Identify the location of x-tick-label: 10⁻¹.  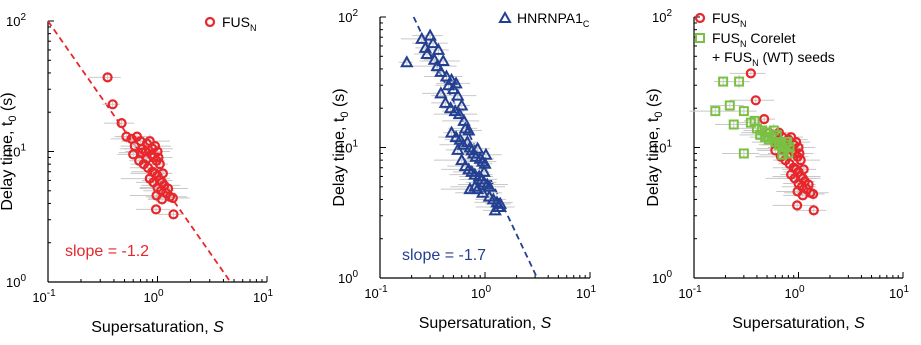
(44, 296).